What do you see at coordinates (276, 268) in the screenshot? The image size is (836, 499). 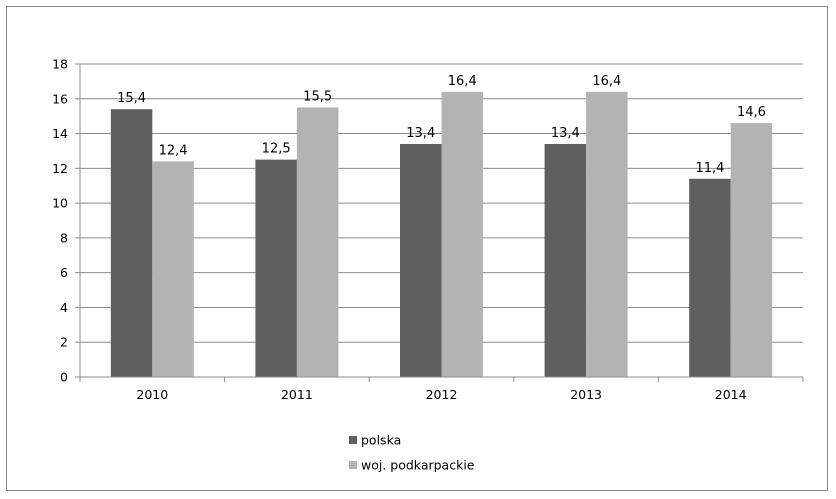 I see `bar-polska-2011` at bounding box center [276, 268].